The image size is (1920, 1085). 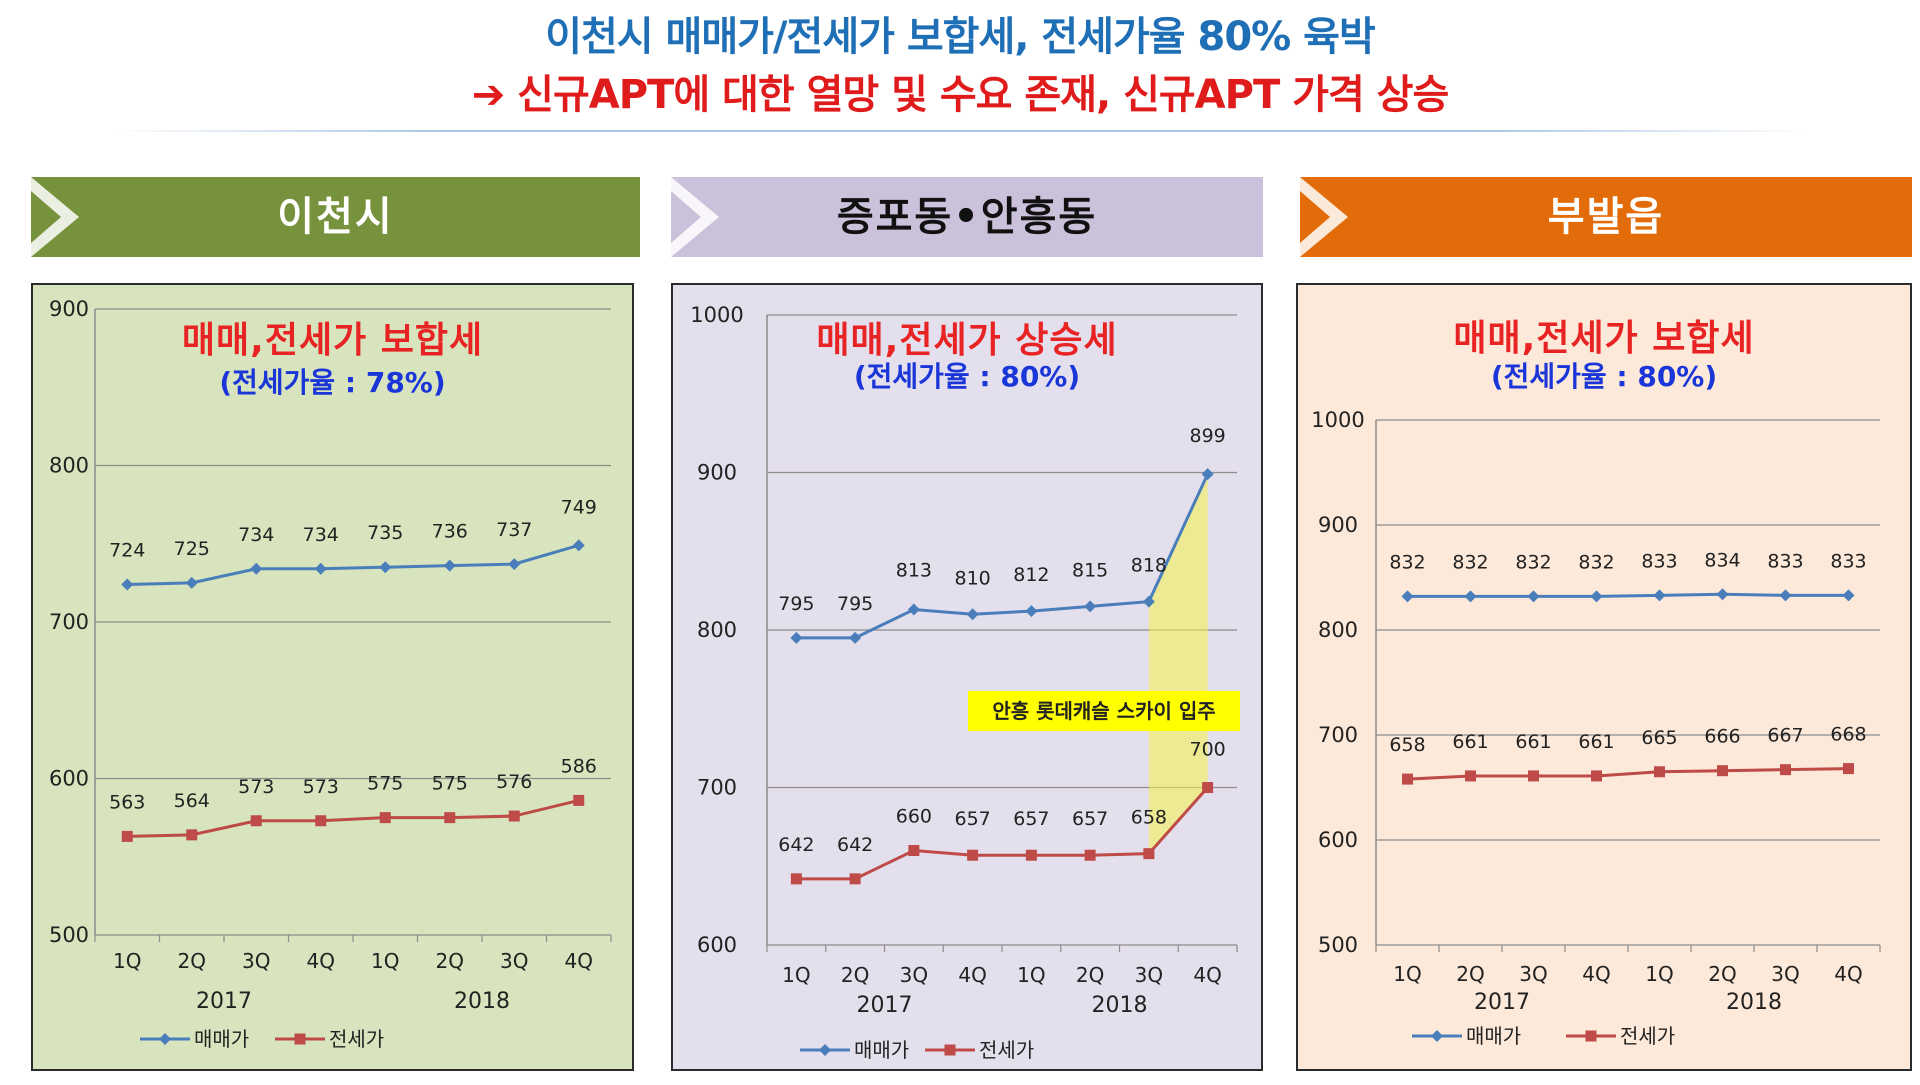 What do you see at coordinates (1149, 566) in the screenshot?
I see `data-label: 818` at bounding box center [1149, 566].